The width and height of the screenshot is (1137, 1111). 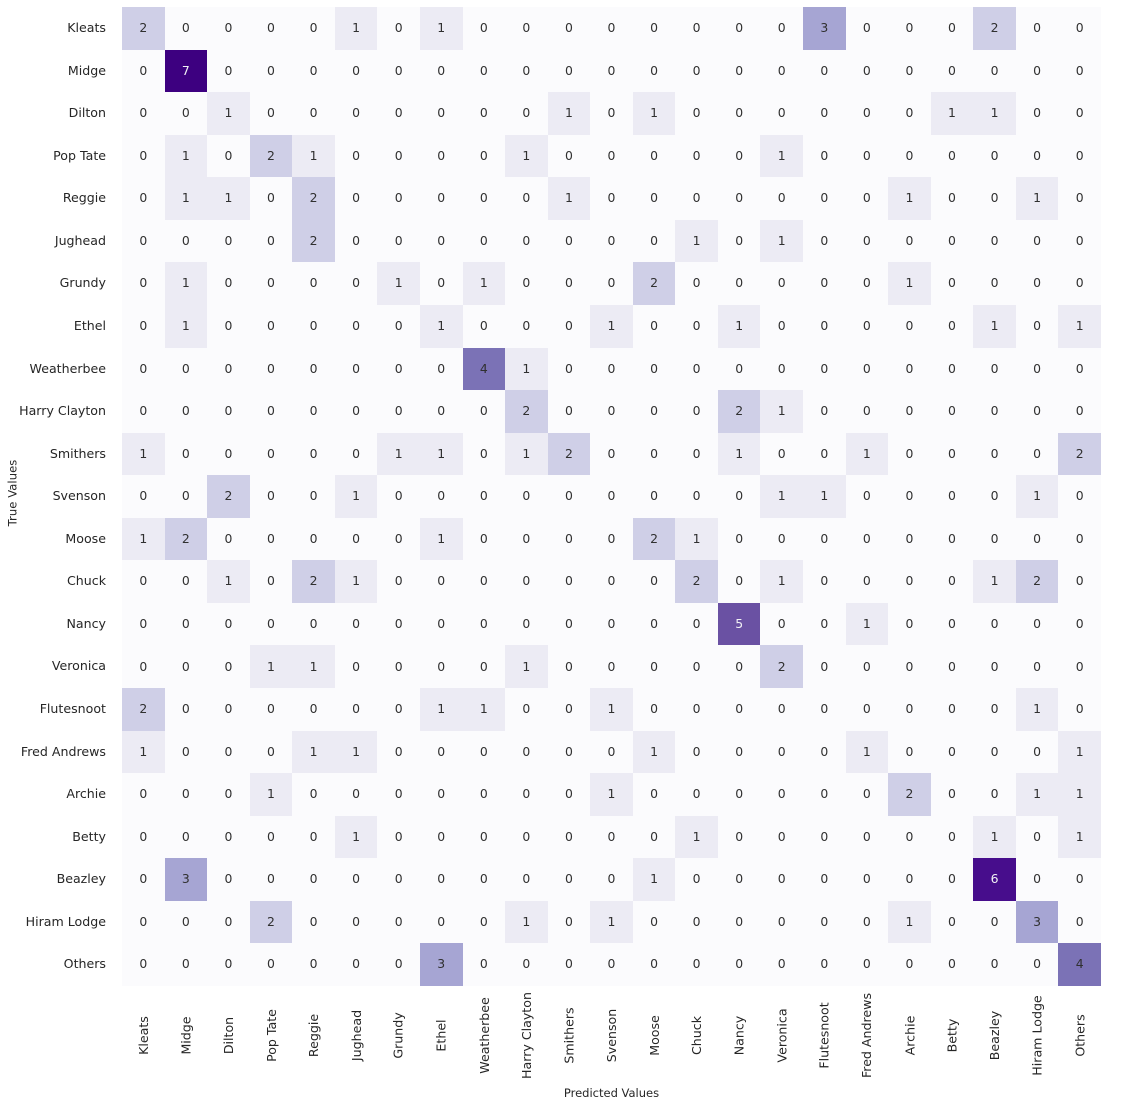 What do you see at coordinates (356, 1035) in the screenshot?
I see `x-tick-label-text: Jughead` at bounding box center [356, 1035].